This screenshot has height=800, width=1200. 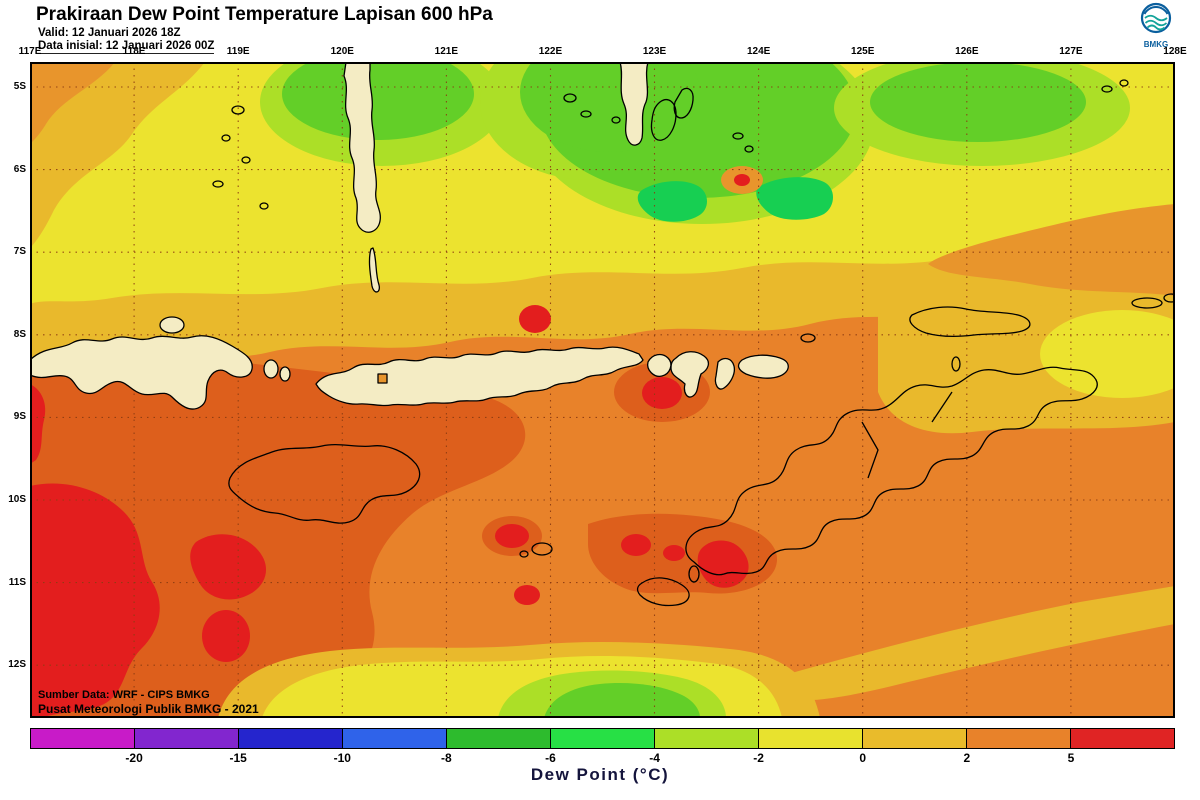 I want to click on publisher-line: Pusat Meteorologi Publik BMKG - 2021, so click(x=148, y=709).